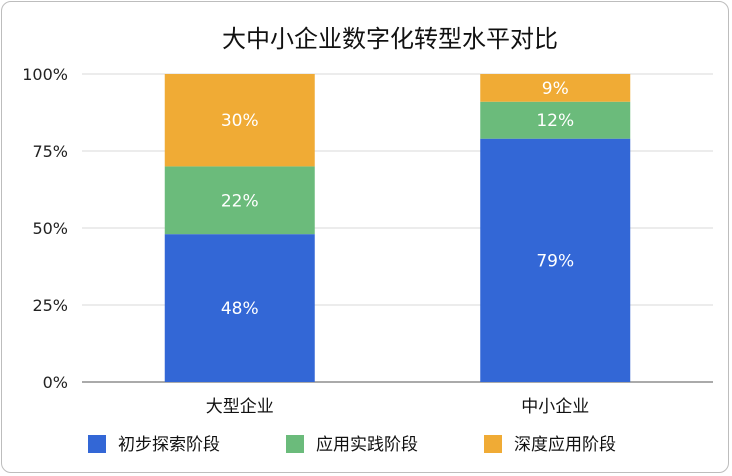  What do you see at coordinates (367, 445) in the screenshot?
I see `legend-label: 应用实践阶段` at bounding box center [367, 445].